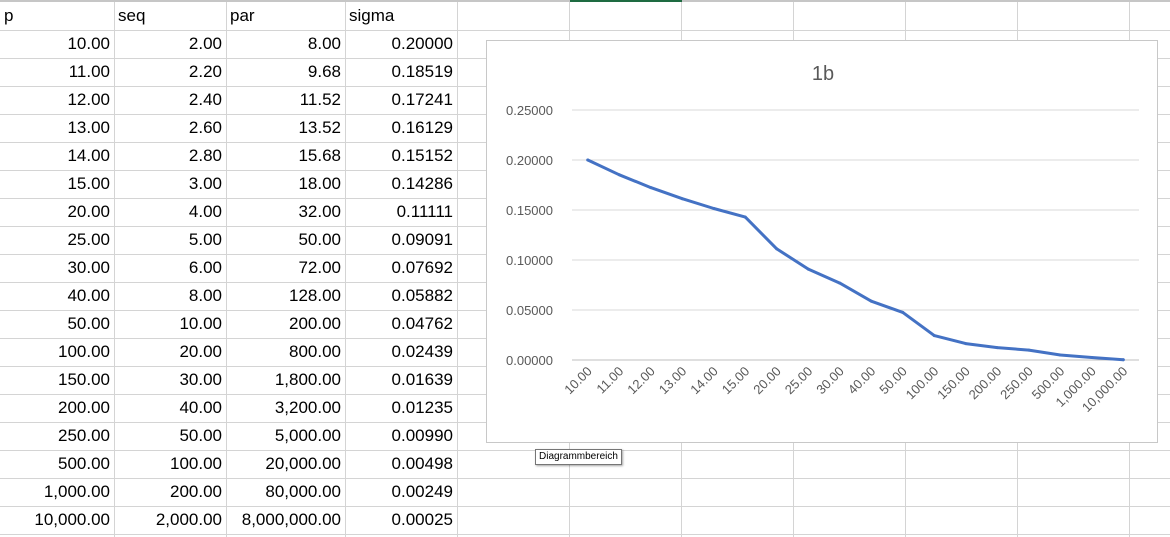 The width and height of the screenshot is (1170, 537). I want to click on header-par: par, so click(242, 15).